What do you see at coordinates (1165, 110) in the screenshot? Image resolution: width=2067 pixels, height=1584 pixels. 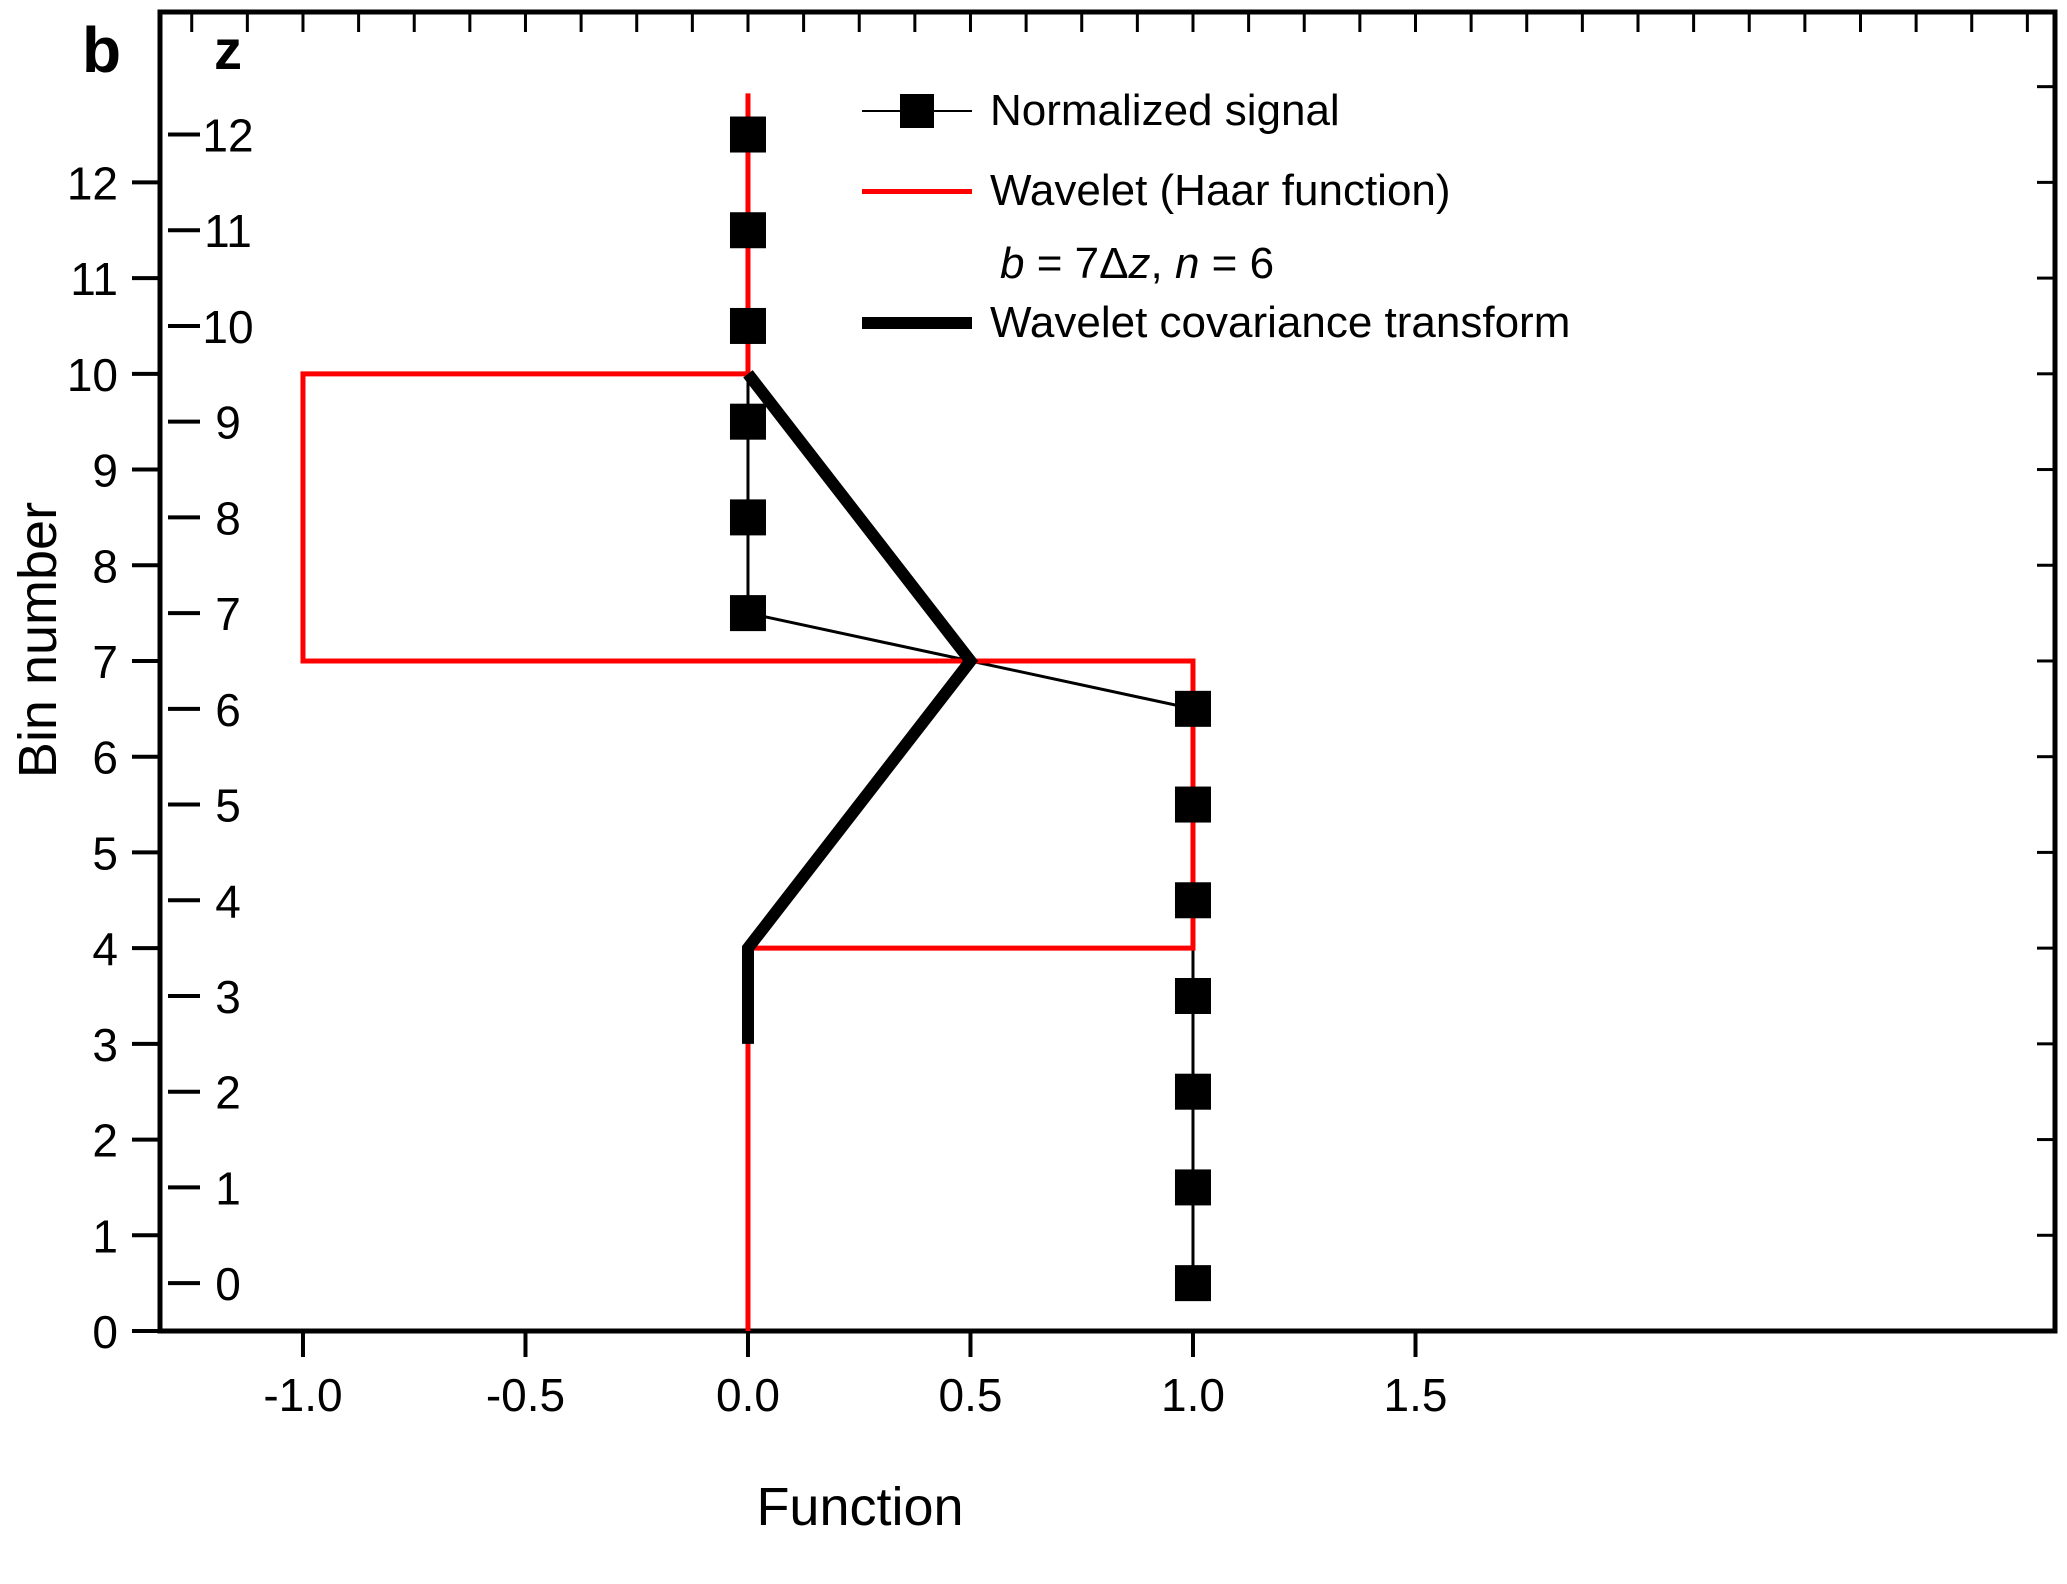 I see `legend-label-normalized-signal: Normalized signal` at bounding box center [1165, 110].